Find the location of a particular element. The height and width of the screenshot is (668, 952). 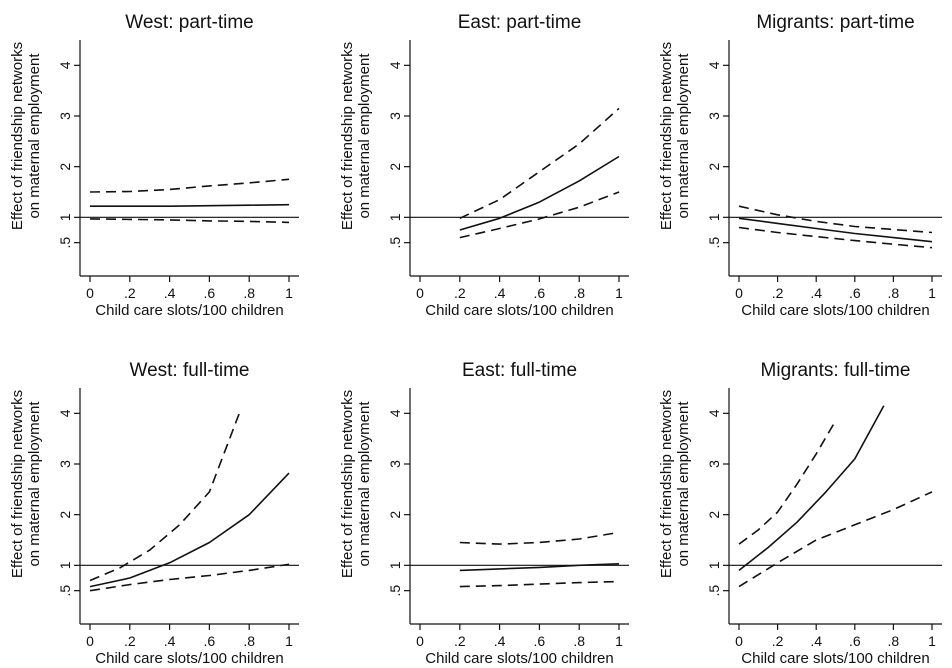

chart-title: Migrants: part-time is located at coordinates (835, 22).